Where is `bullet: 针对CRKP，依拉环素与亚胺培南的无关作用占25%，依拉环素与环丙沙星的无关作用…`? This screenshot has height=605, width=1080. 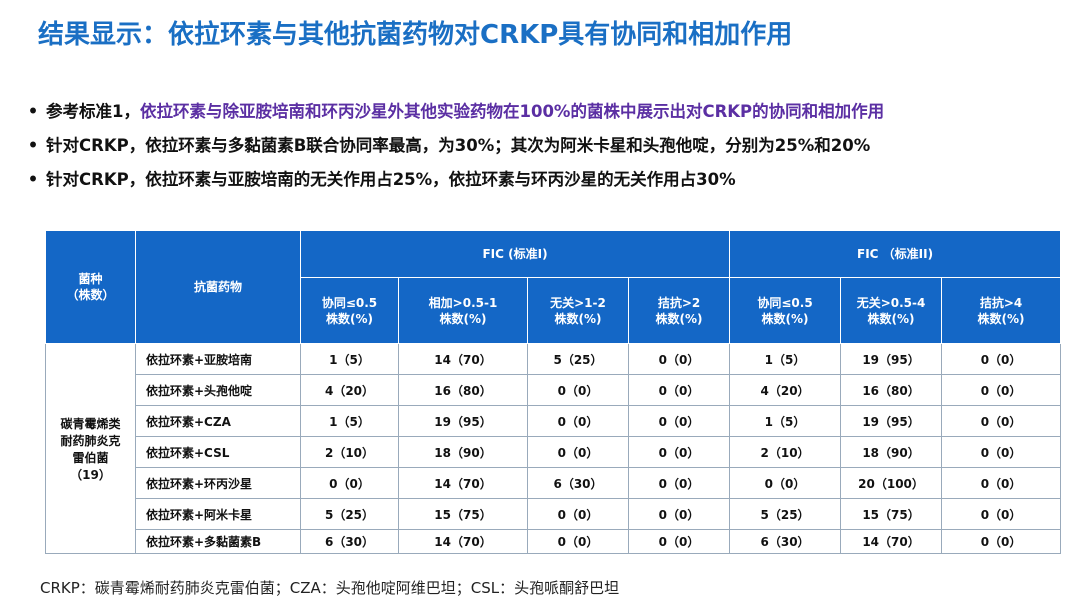
bullet: 针对CRKP，依拉环素与亚胺培南的无关作用占25%，依拉环素与环丙沙星的无关作用… is located at coordinates (452, 183).